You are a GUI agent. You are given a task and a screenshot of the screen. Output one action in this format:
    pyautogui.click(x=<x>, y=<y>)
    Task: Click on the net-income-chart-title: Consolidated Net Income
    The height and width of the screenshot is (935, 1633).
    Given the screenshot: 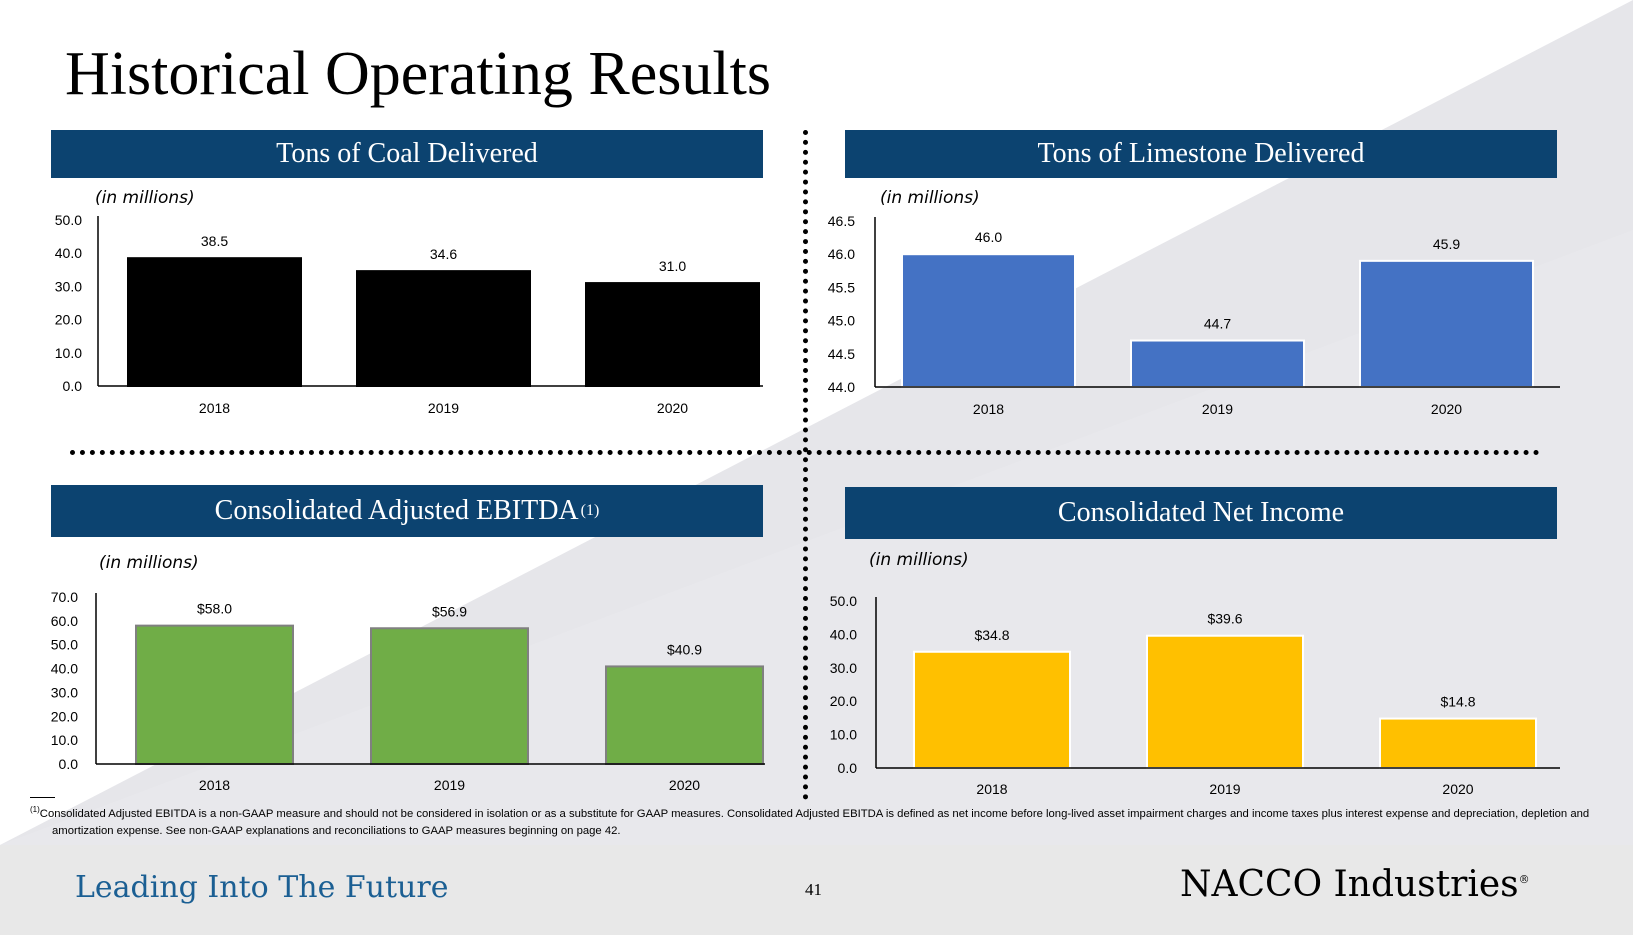 What is the action you would take?
    pyautogui.click(x=1201, y=513)
    